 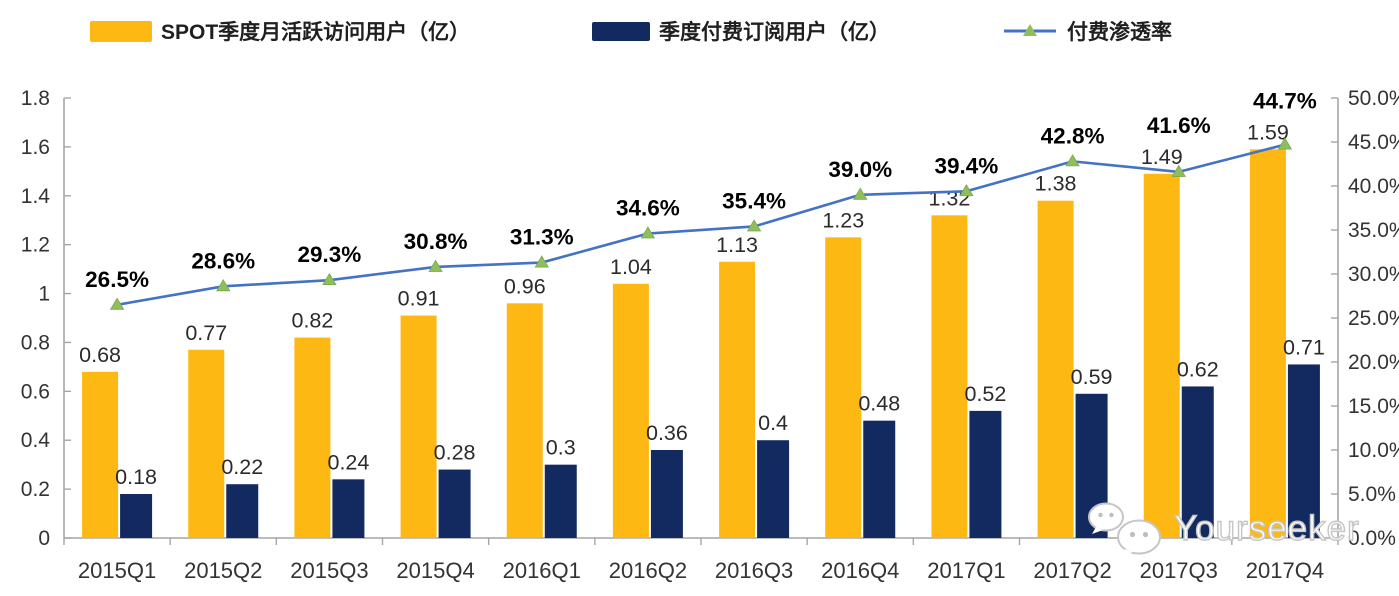 I want to click on x-axis-label: 2015Q2, so click(x=223, y=570).